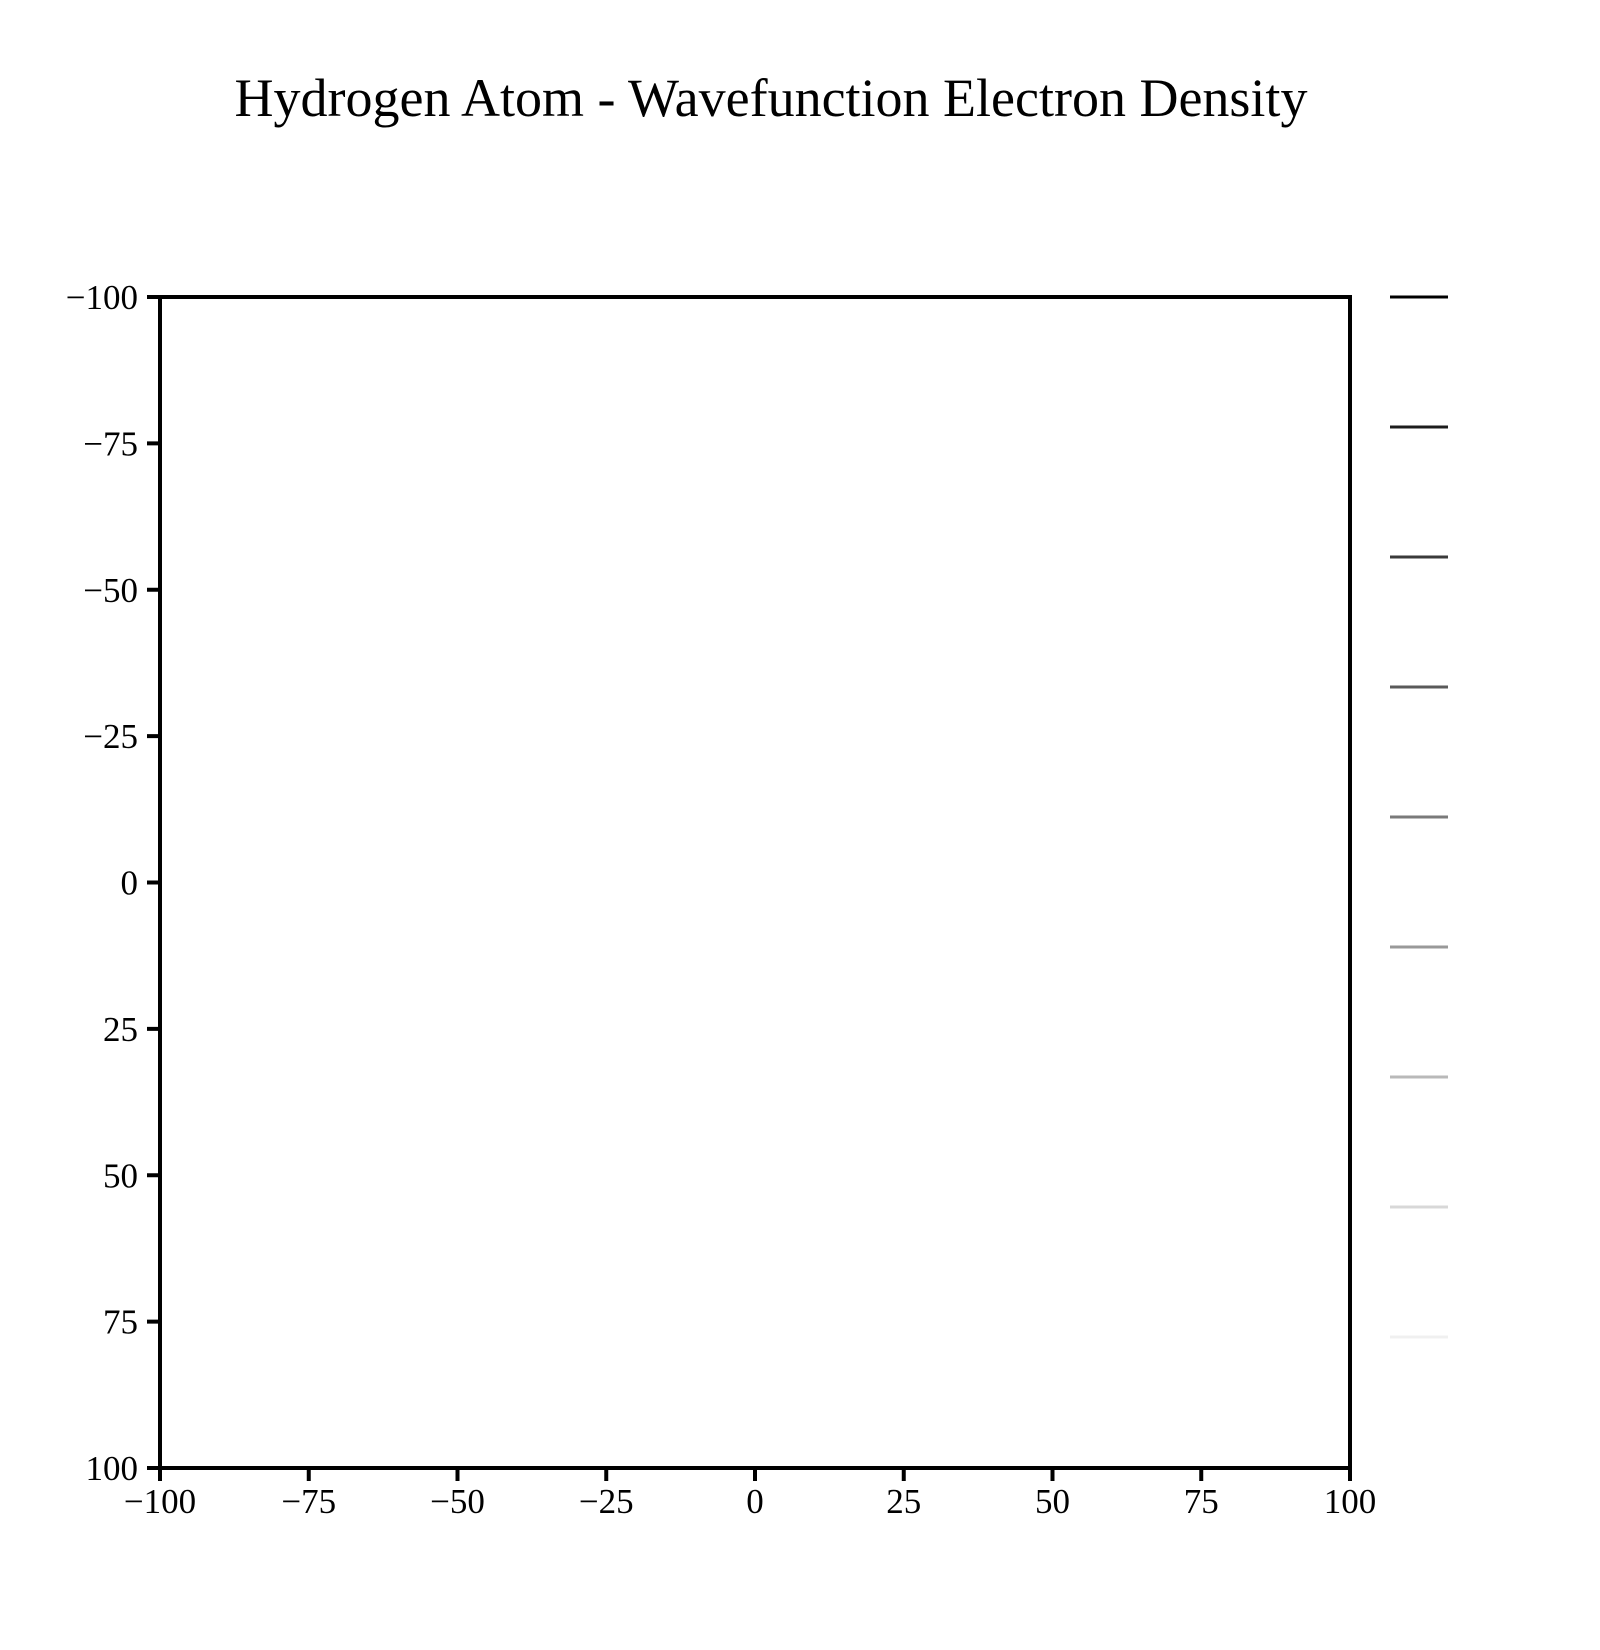  I want to click on x-tick-label: 0, so click(755, 1501).